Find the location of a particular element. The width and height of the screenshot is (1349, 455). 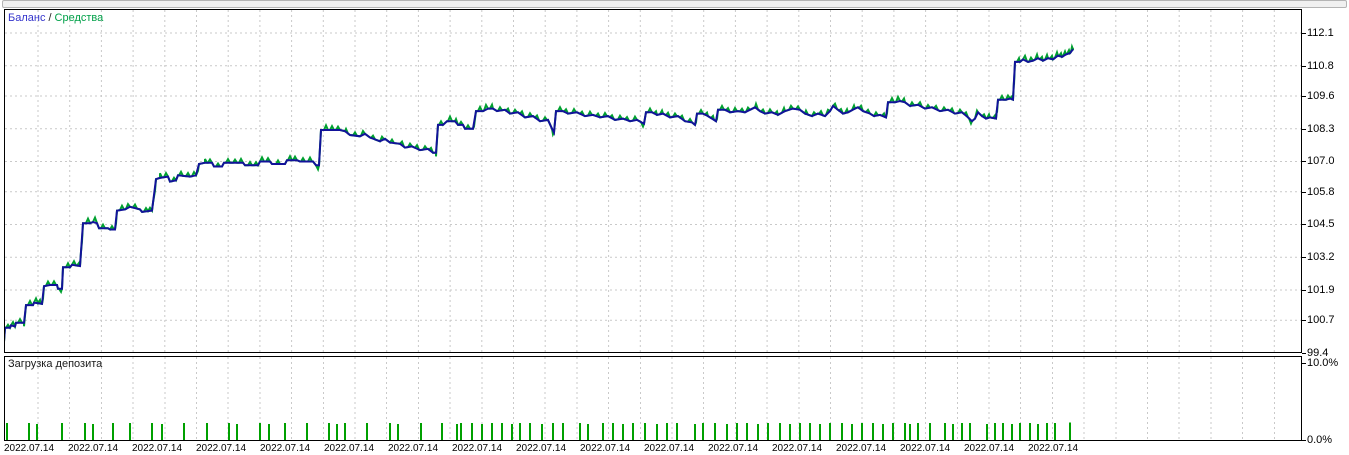

y-axis-tick-label: 105.8 is located at coordinates (1321, 191).